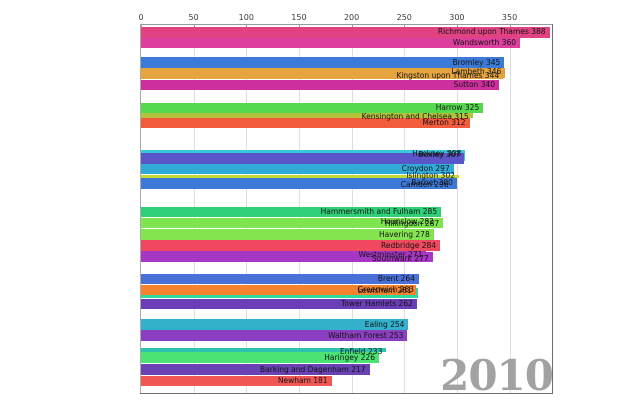 The width and height of the screenshot is (640, 400). What do you see at coordinates (141, 17) in the screenshot?
I see `x-tick-label: 0` at bounding box center [141, 17].